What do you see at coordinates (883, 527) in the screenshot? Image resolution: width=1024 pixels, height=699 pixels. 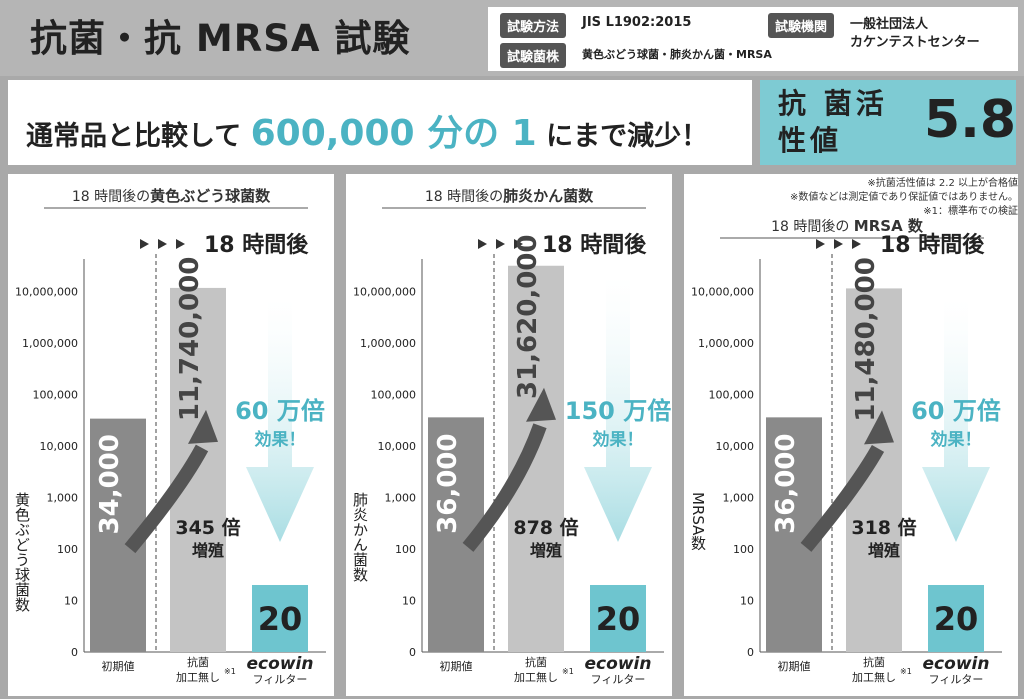 I see `growth-multiplier: 318 倍` at bounding box center [883, 527].